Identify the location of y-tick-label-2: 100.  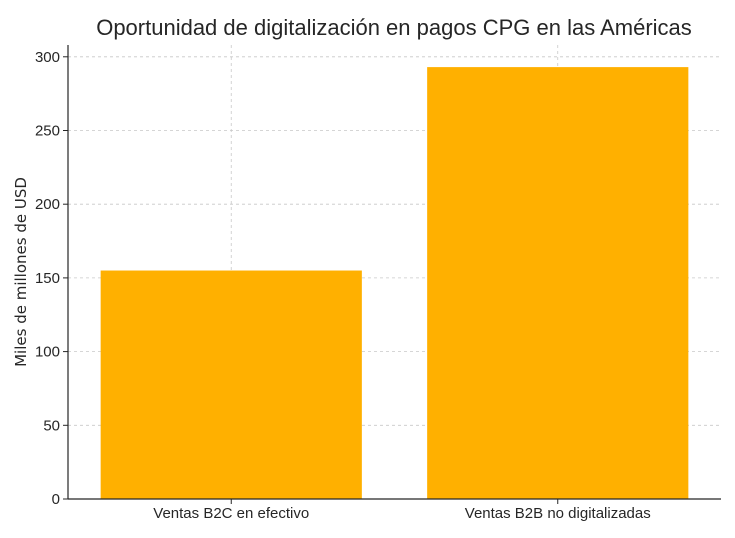
(47, 352).